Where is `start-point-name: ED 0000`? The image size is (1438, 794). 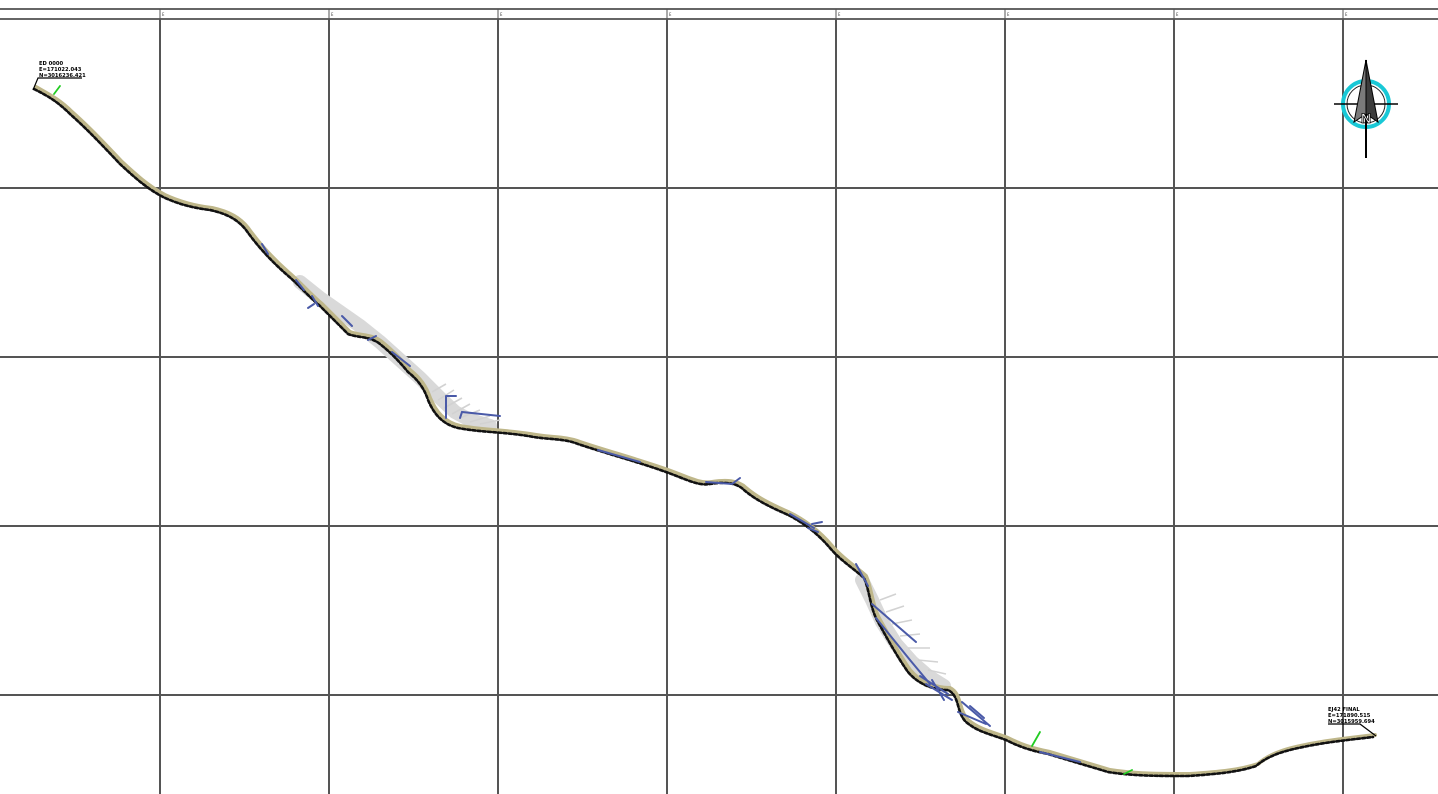
start-point-name: ED 0000 is located at coordinates (51, 64).